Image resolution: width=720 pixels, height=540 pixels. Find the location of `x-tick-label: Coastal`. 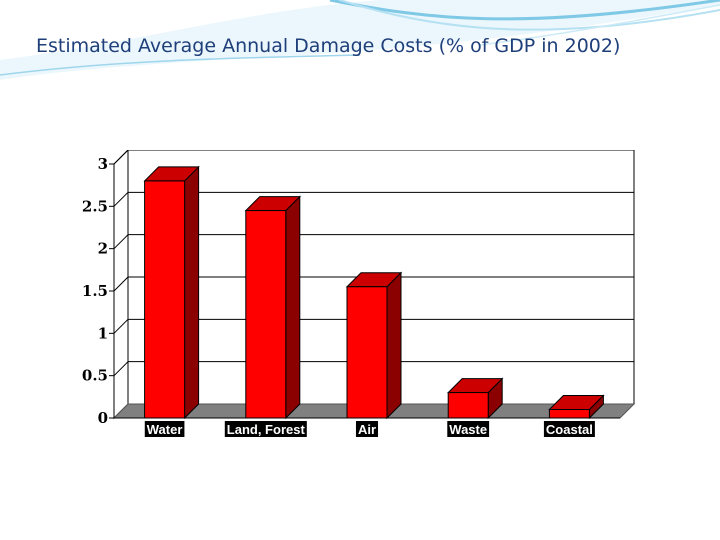

x-tick-label: Coastal is located at coordinates (569, 429).